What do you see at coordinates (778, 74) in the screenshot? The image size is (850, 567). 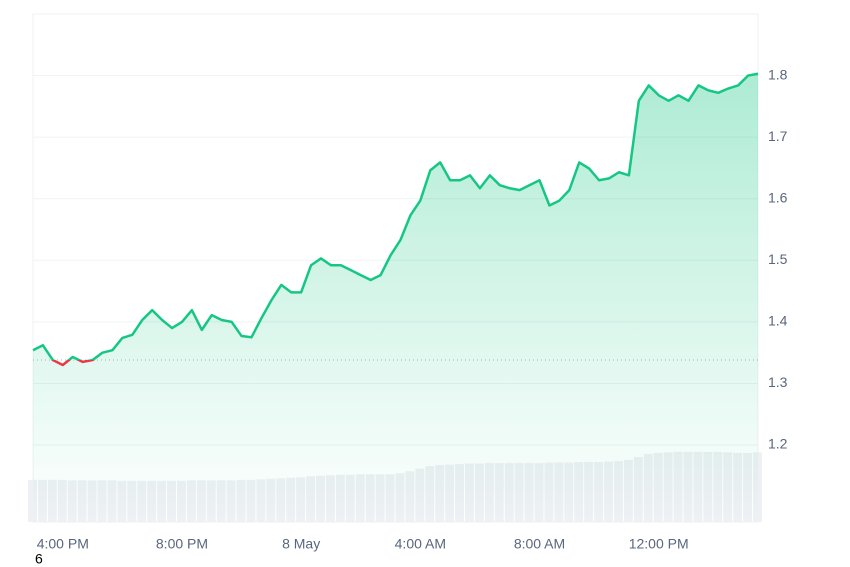 I see `y-tick-label: 1.8` at bounding box center [778, 74].